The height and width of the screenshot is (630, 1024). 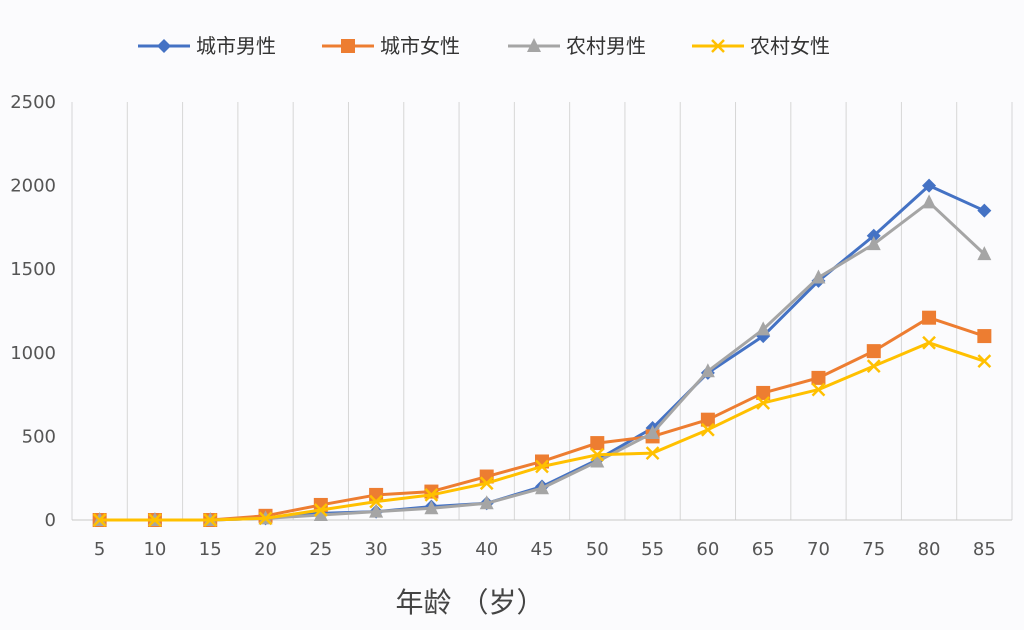 I want to click on legend-item: 农村男性, so click(x=577, y=46).